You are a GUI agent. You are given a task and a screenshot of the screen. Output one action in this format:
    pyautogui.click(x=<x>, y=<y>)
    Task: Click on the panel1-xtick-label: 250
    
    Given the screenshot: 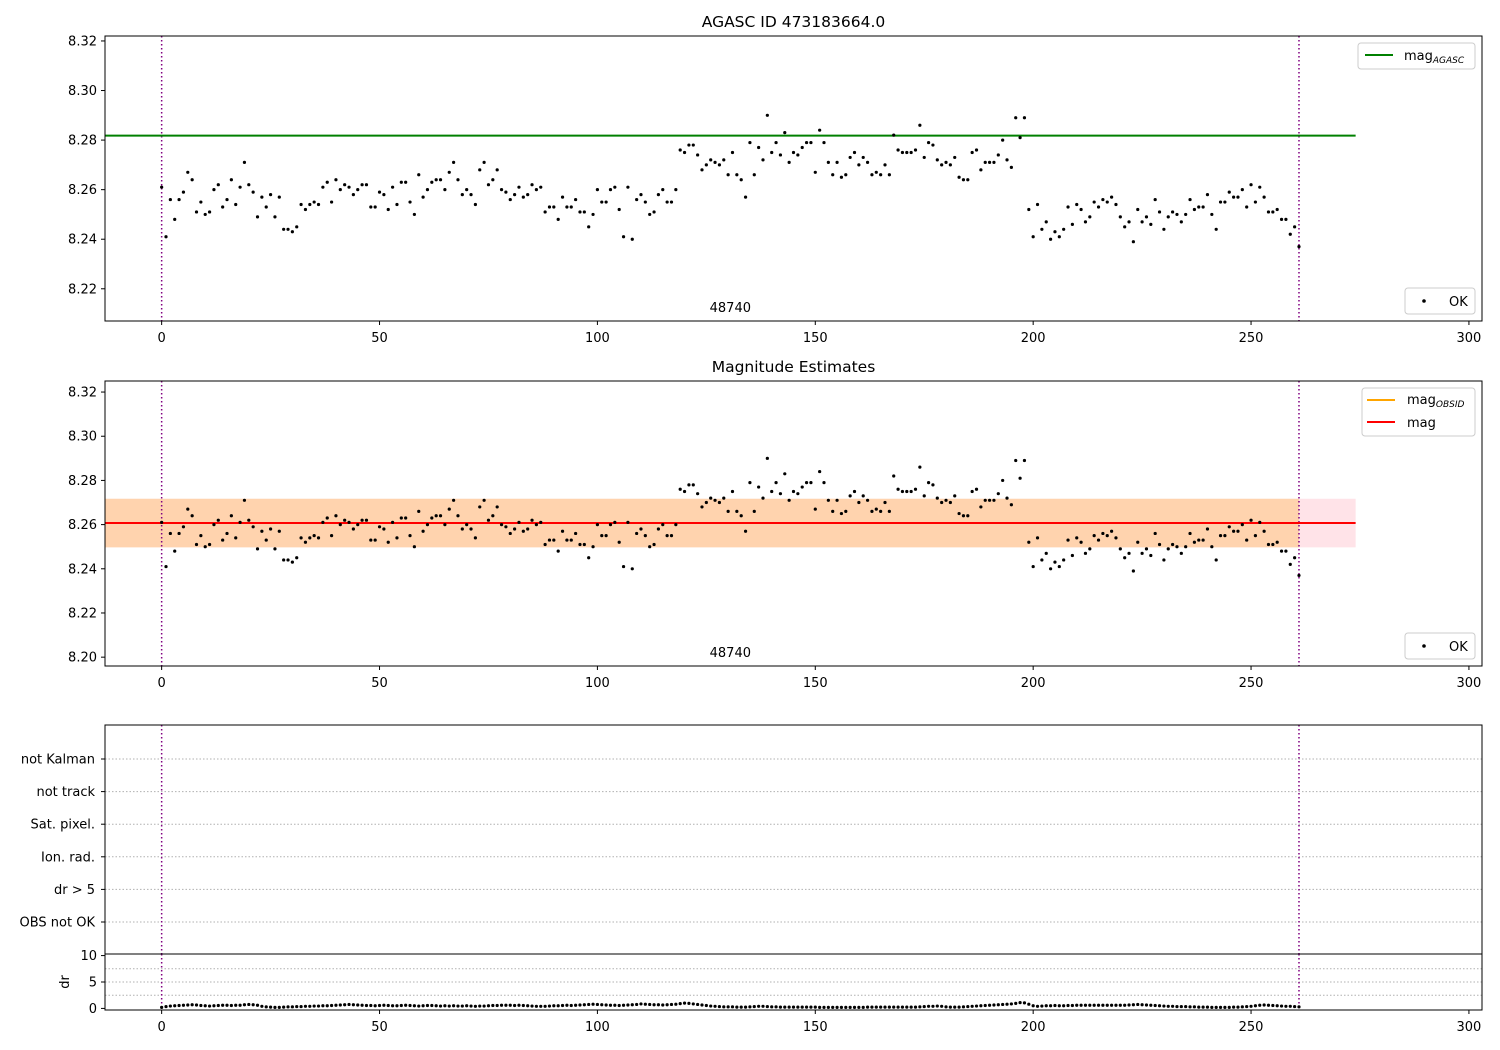 What is the action you would take?
    pyautogui.click(x=1251, y=338)
    